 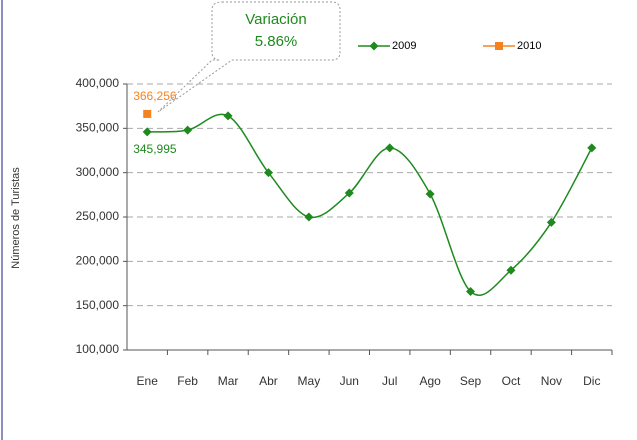 What do you see at coordinates (511, 381) in the screenshot?
I see `x-tick-label: Oct` at bounding box center [511, 381].